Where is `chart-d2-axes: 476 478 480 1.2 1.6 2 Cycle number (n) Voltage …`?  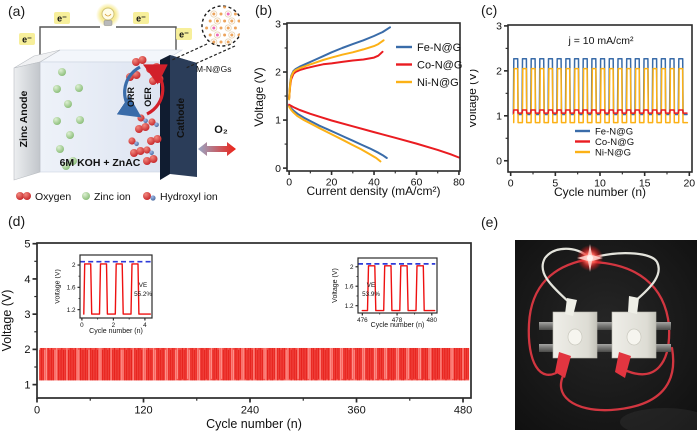 chart-d2-axes: 476 478 480 1.2 1.6 2 Cycle number (n) Voltage … is located at coordinates (385, 293).